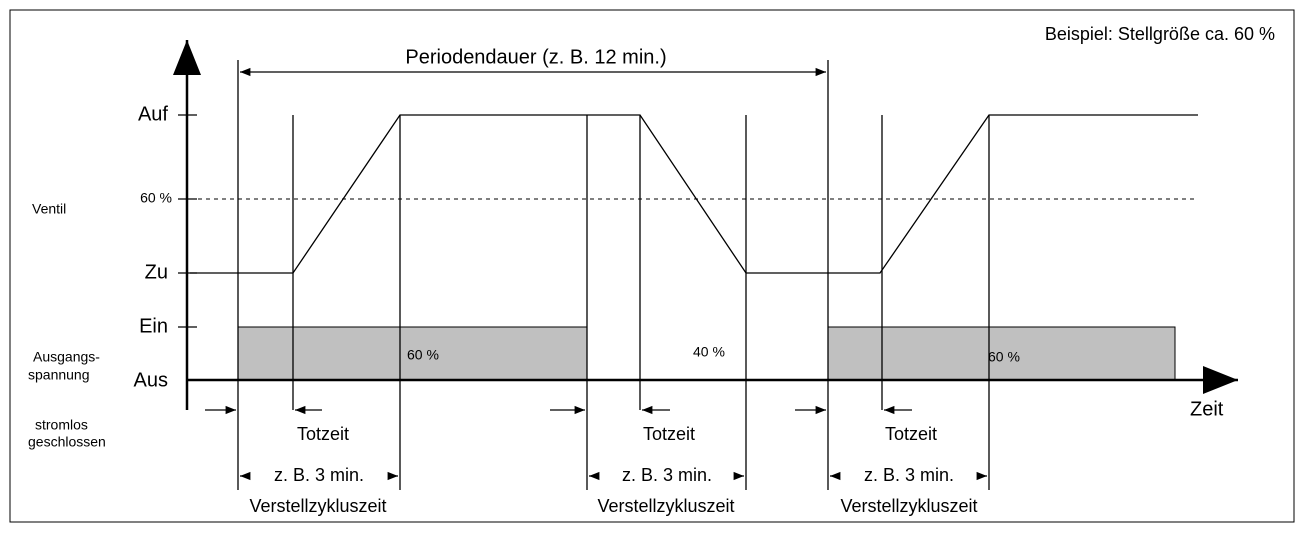 The image size is (1303, 536). Describe the element at coordinates (49, 209) in the screenshot. I see `side-label: Ventil` at that location.